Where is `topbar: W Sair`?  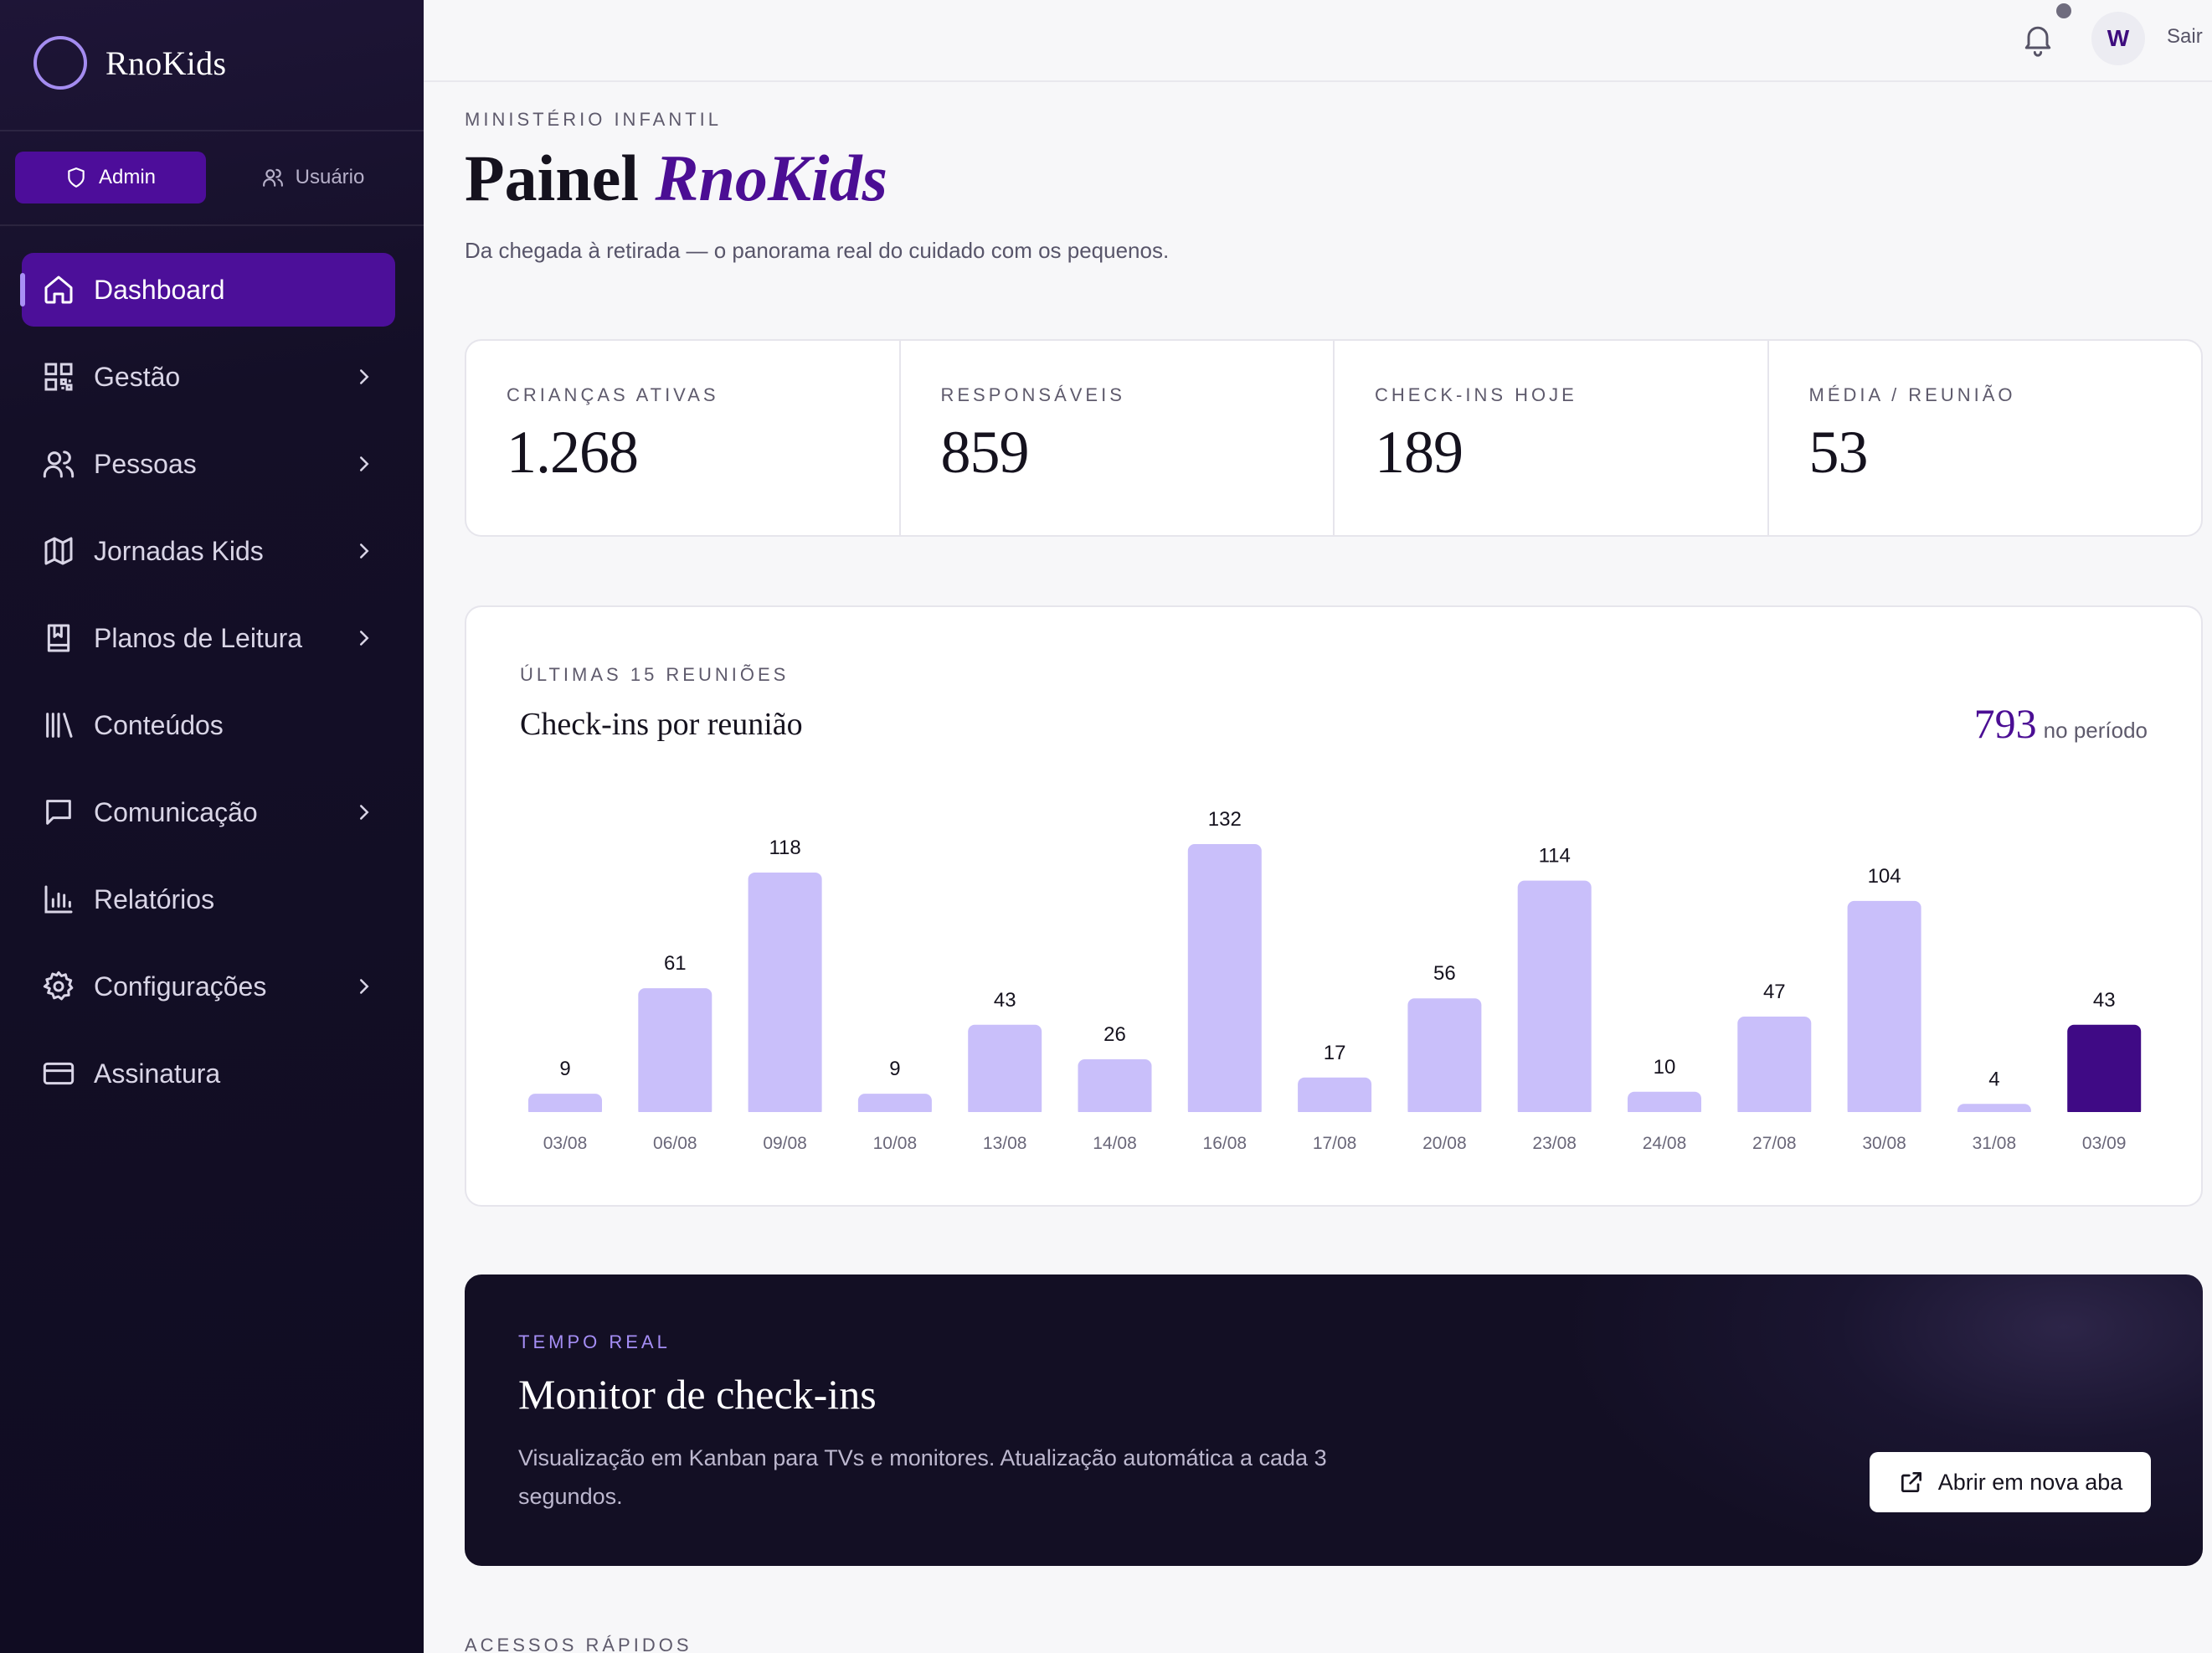
topbar: W Sair is located at coordinates (1318, 41).